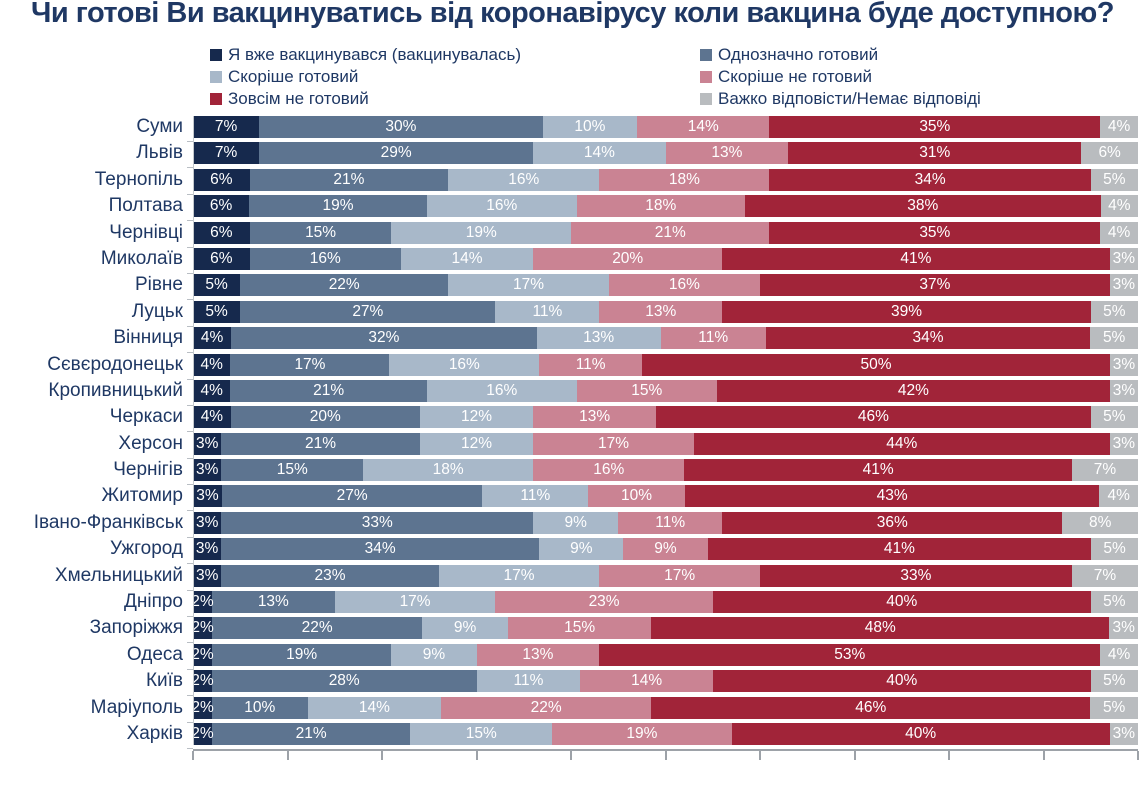 The image size is (1145, 799). I want to click on stacked-bar: 3% 33% 9% 11% 36% 8%, so click(662, 524).